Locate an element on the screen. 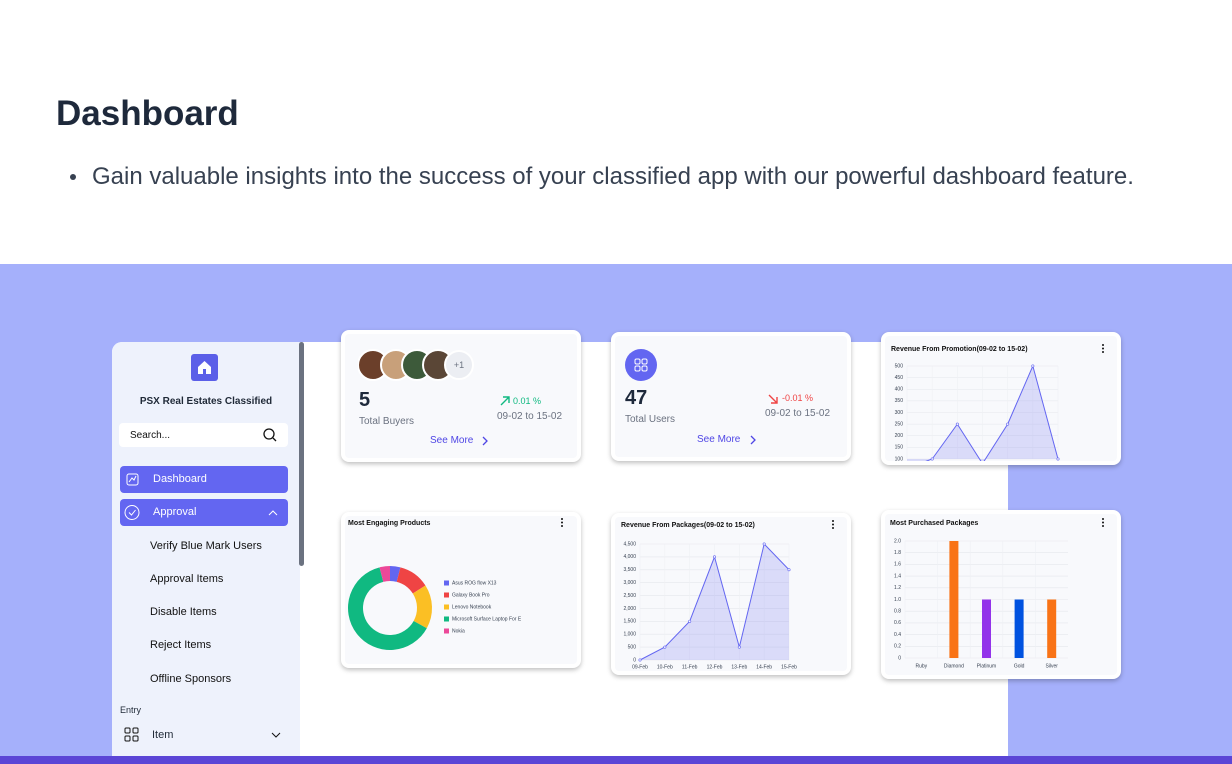 Image resolution: width=1232 pixels, height=764 pixels. submenu-item: Approval Items is located at coordinates (187, 579).